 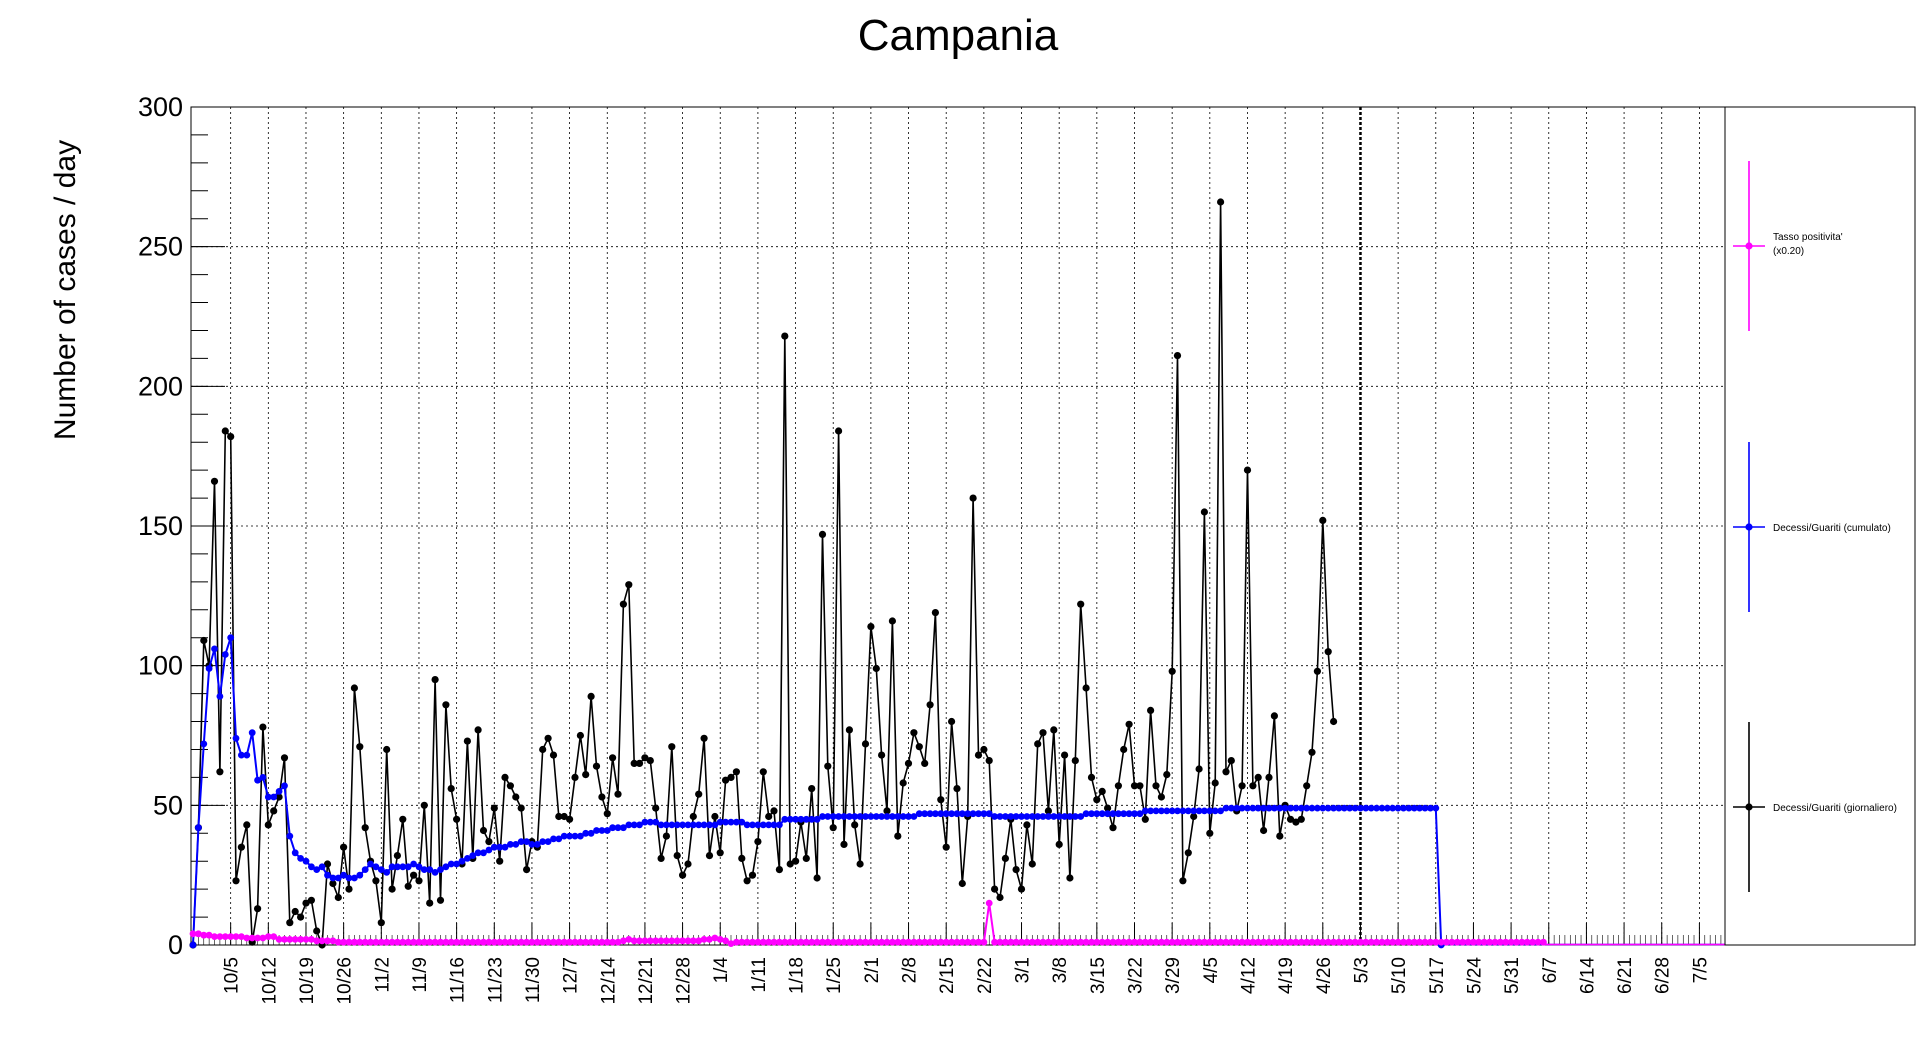 I want to click on x-tick-label: 1/18, so click(x=797, y=975).